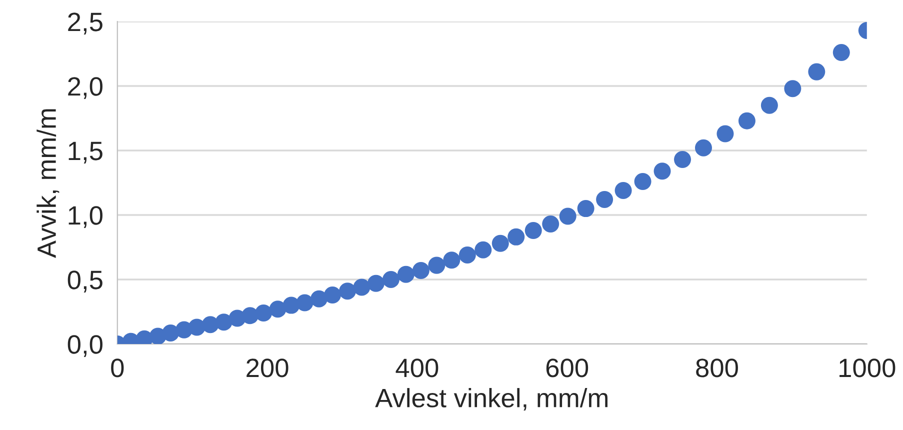 The image size is (903, 430). I want to click on x-tick-label: 400, so click(417, 368).